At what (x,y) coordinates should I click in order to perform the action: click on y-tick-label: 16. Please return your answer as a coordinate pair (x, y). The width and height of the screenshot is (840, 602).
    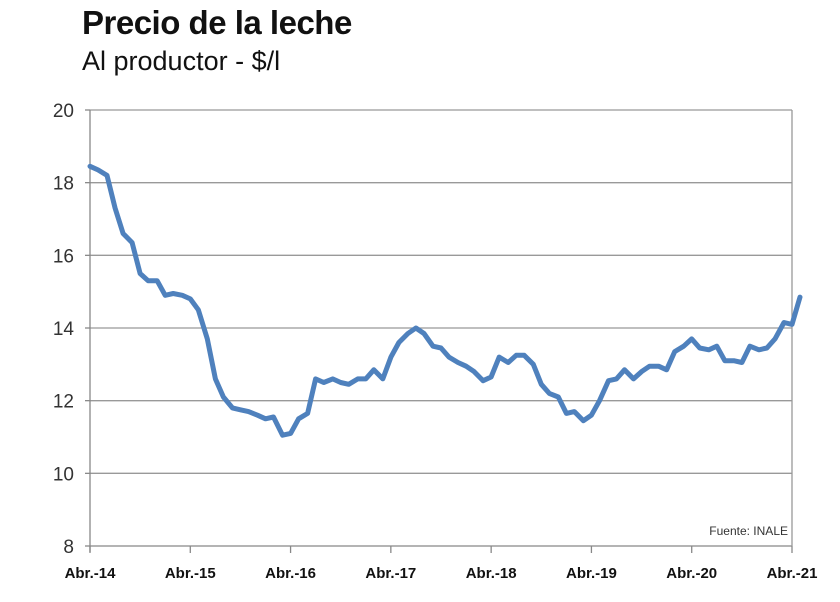
    Looking at the image, I should click on (63, 256).